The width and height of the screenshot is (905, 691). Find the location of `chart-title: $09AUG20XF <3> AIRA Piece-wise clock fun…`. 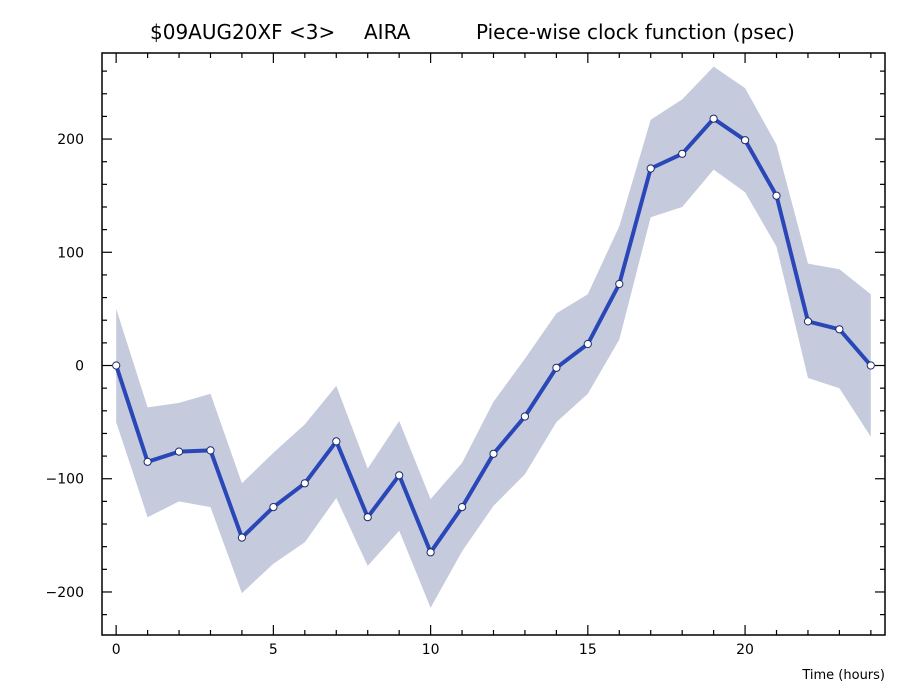

chart-title: $09AUG20XF <3> AIRA Piece-wise clock fun… is located at coordinates (472, 32).